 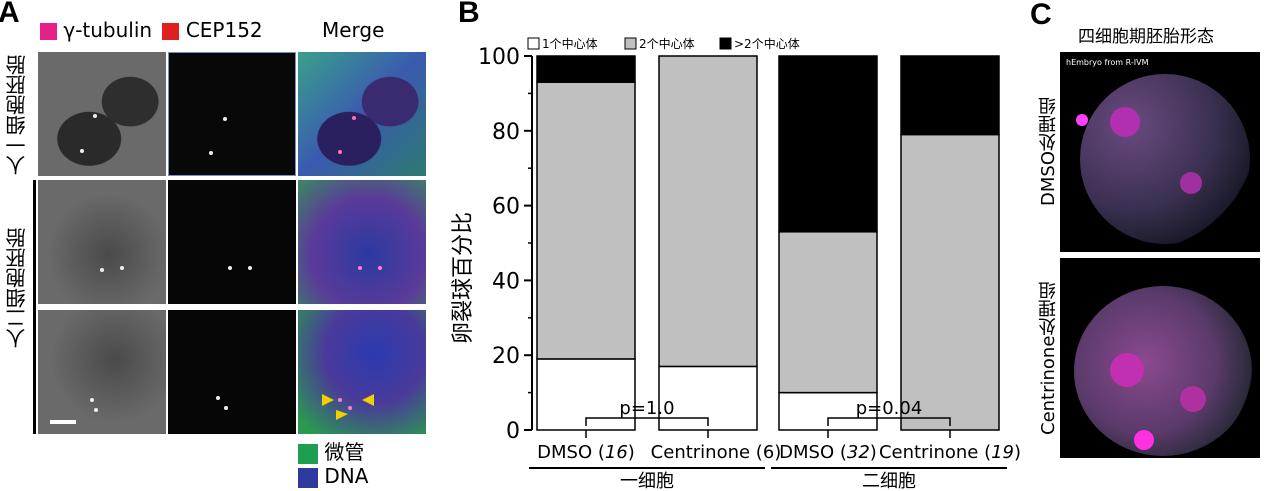 I want to click on cep152-label: CEP152, so click(x=224, y=30).